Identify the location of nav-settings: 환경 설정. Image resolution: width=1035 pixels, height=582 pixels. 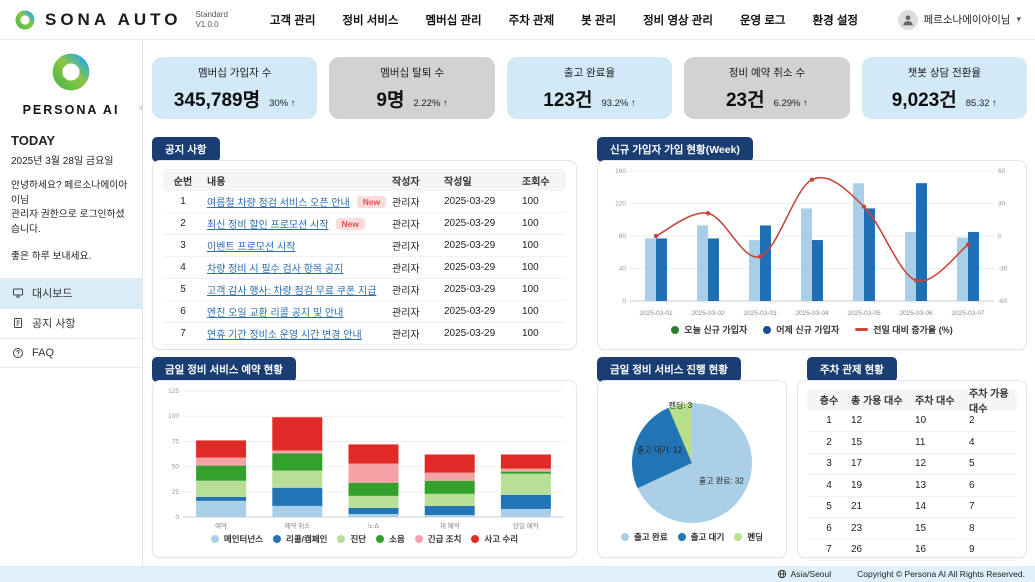
(835, 20).